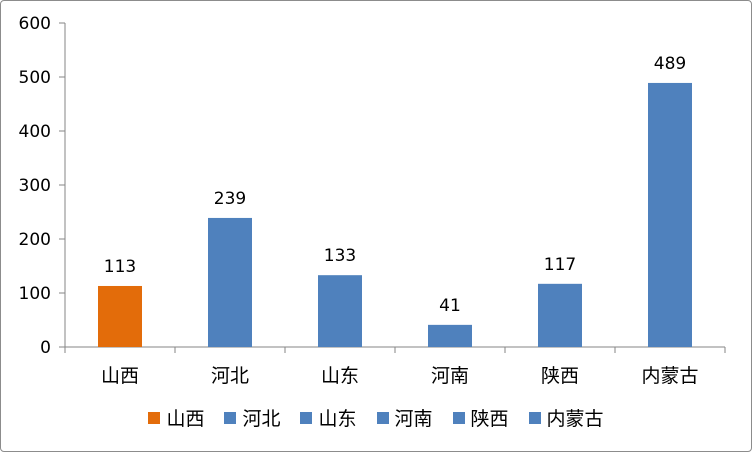 This screenshot has width=752, height=452. I want to click on y-tick-label: 400, so click(35, 132).